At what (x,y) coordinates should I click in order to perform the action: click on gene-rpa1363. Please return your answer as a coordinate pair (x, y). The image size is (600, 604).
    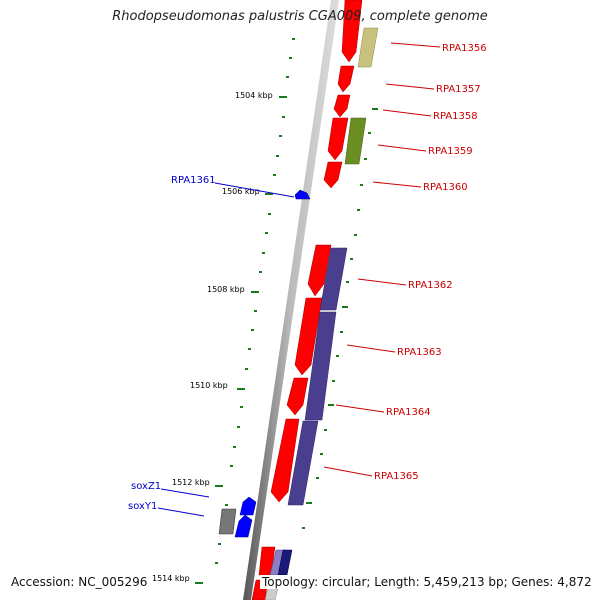
    Looking at the image, I should click on (308, 336).